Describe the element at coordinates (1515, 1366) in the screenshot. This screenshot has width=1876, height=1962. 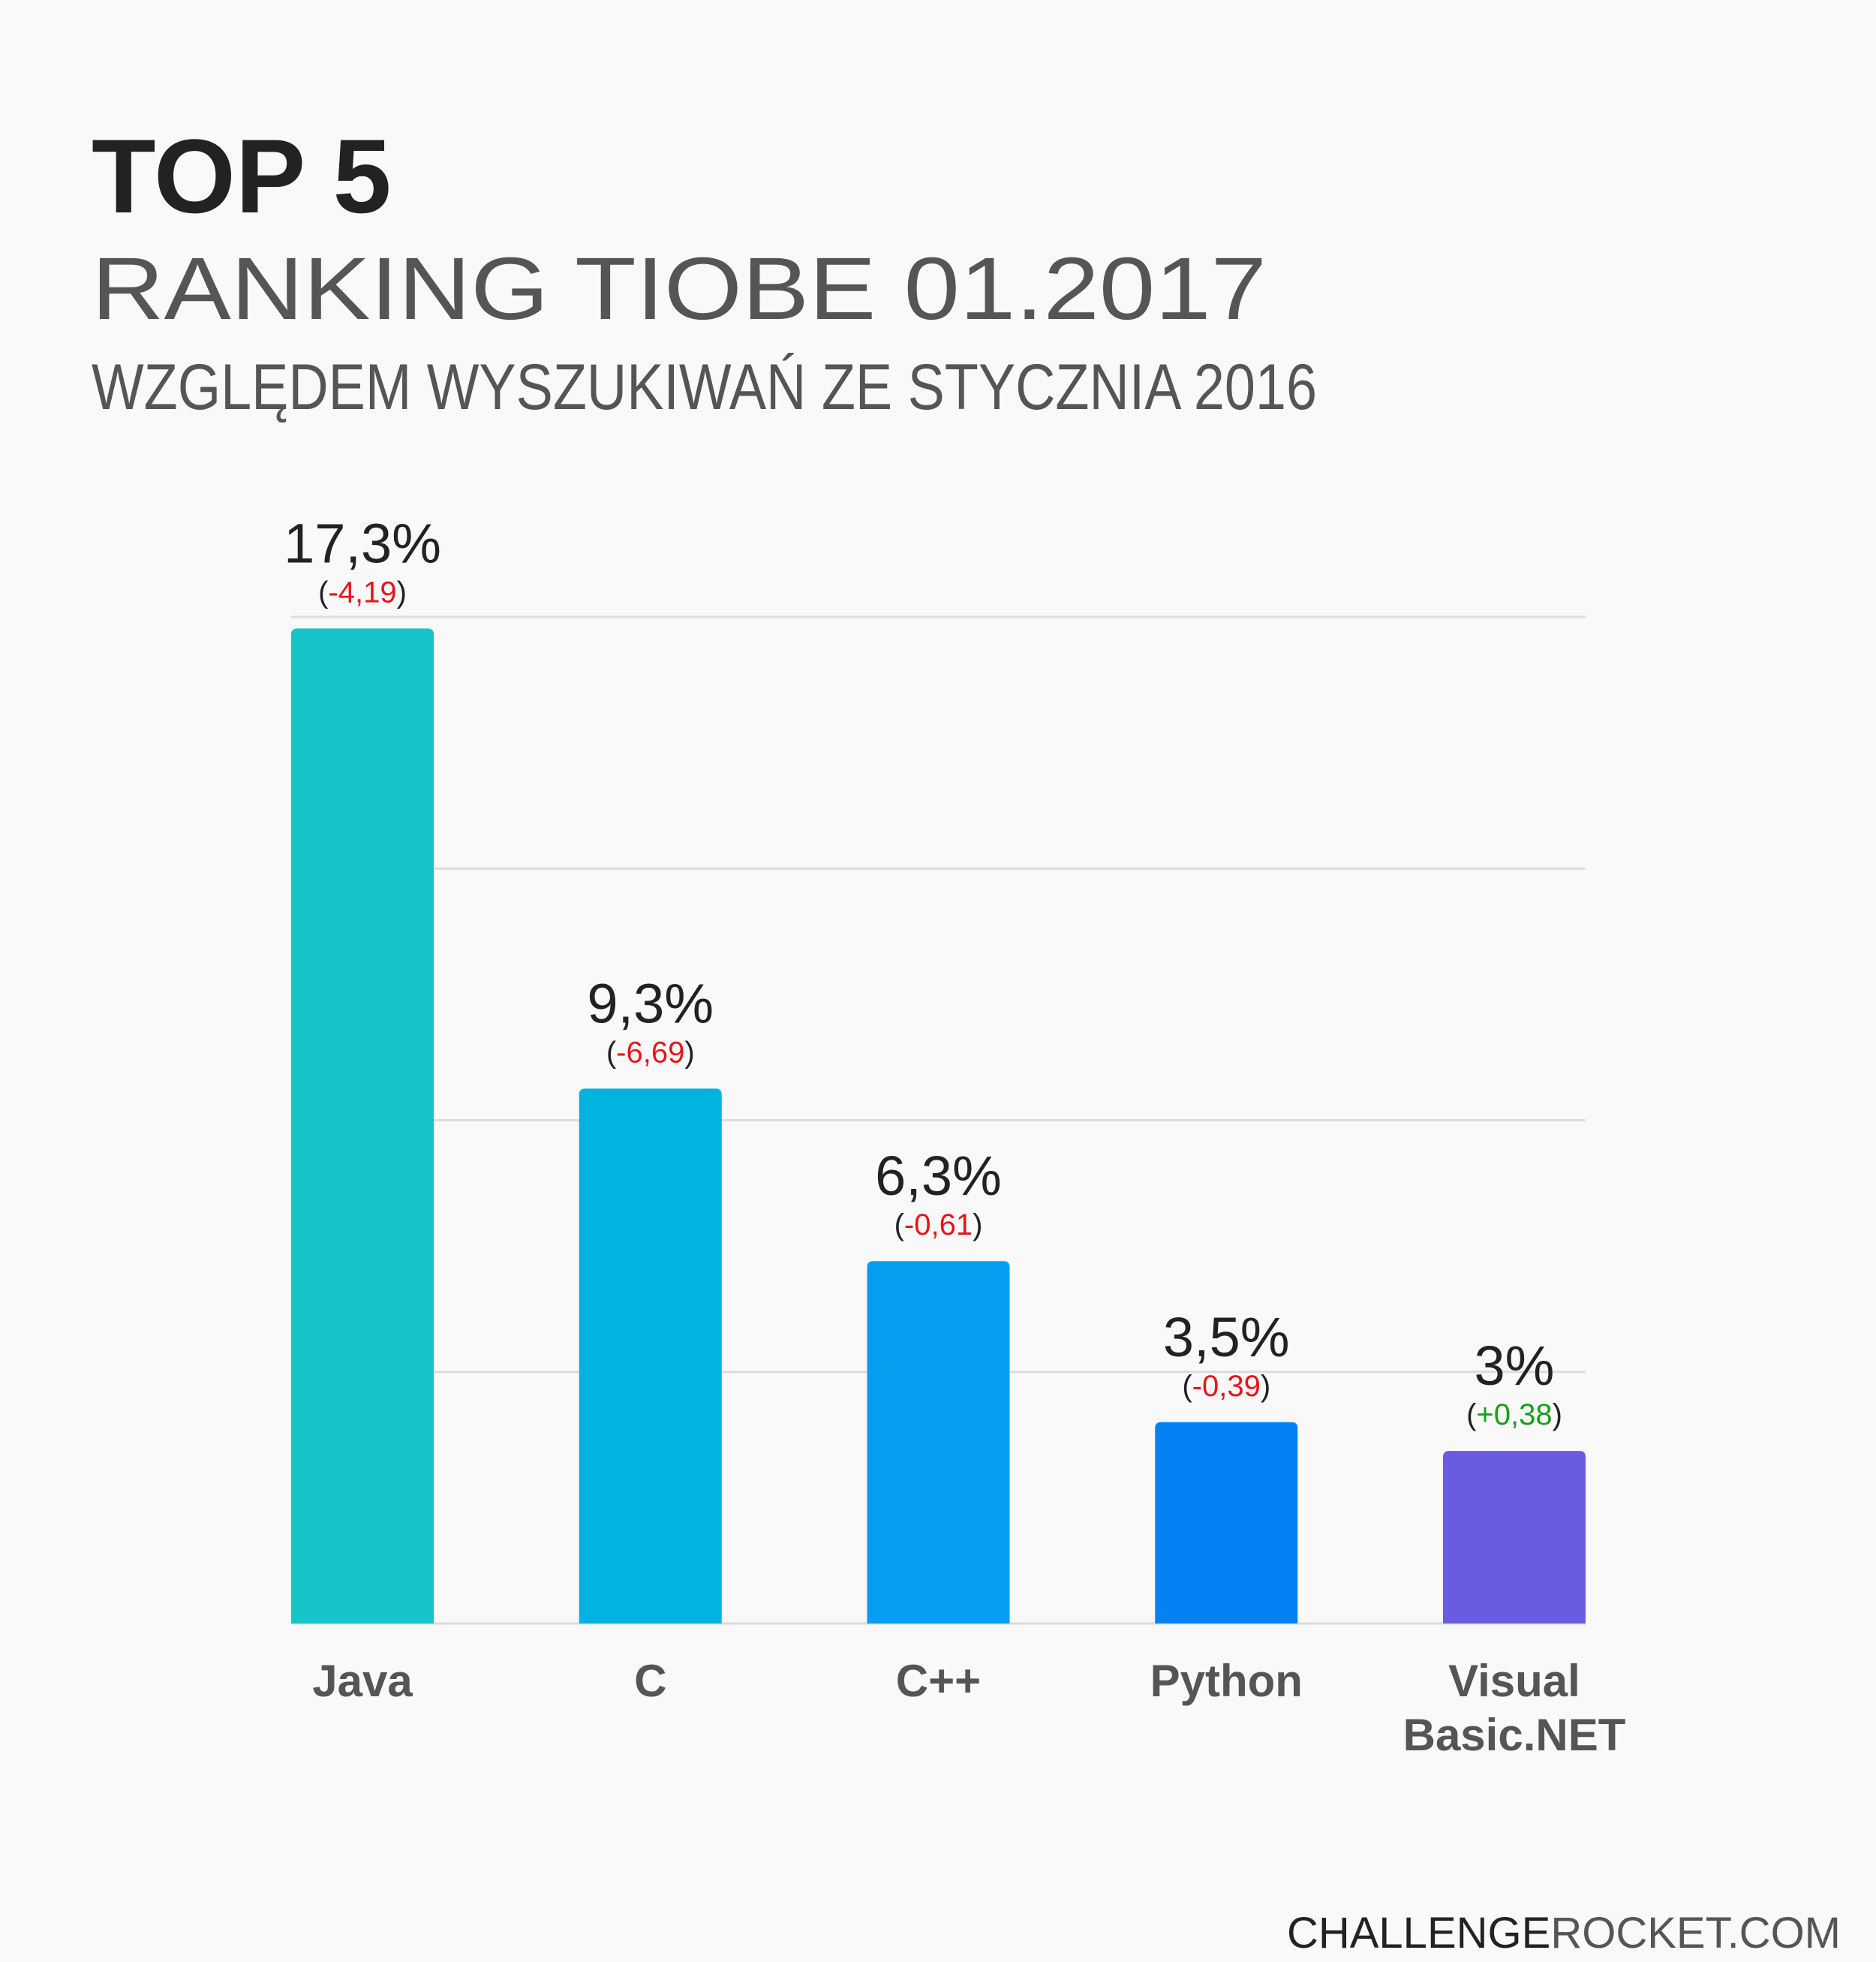
I see `value-label: 3%` at that location.